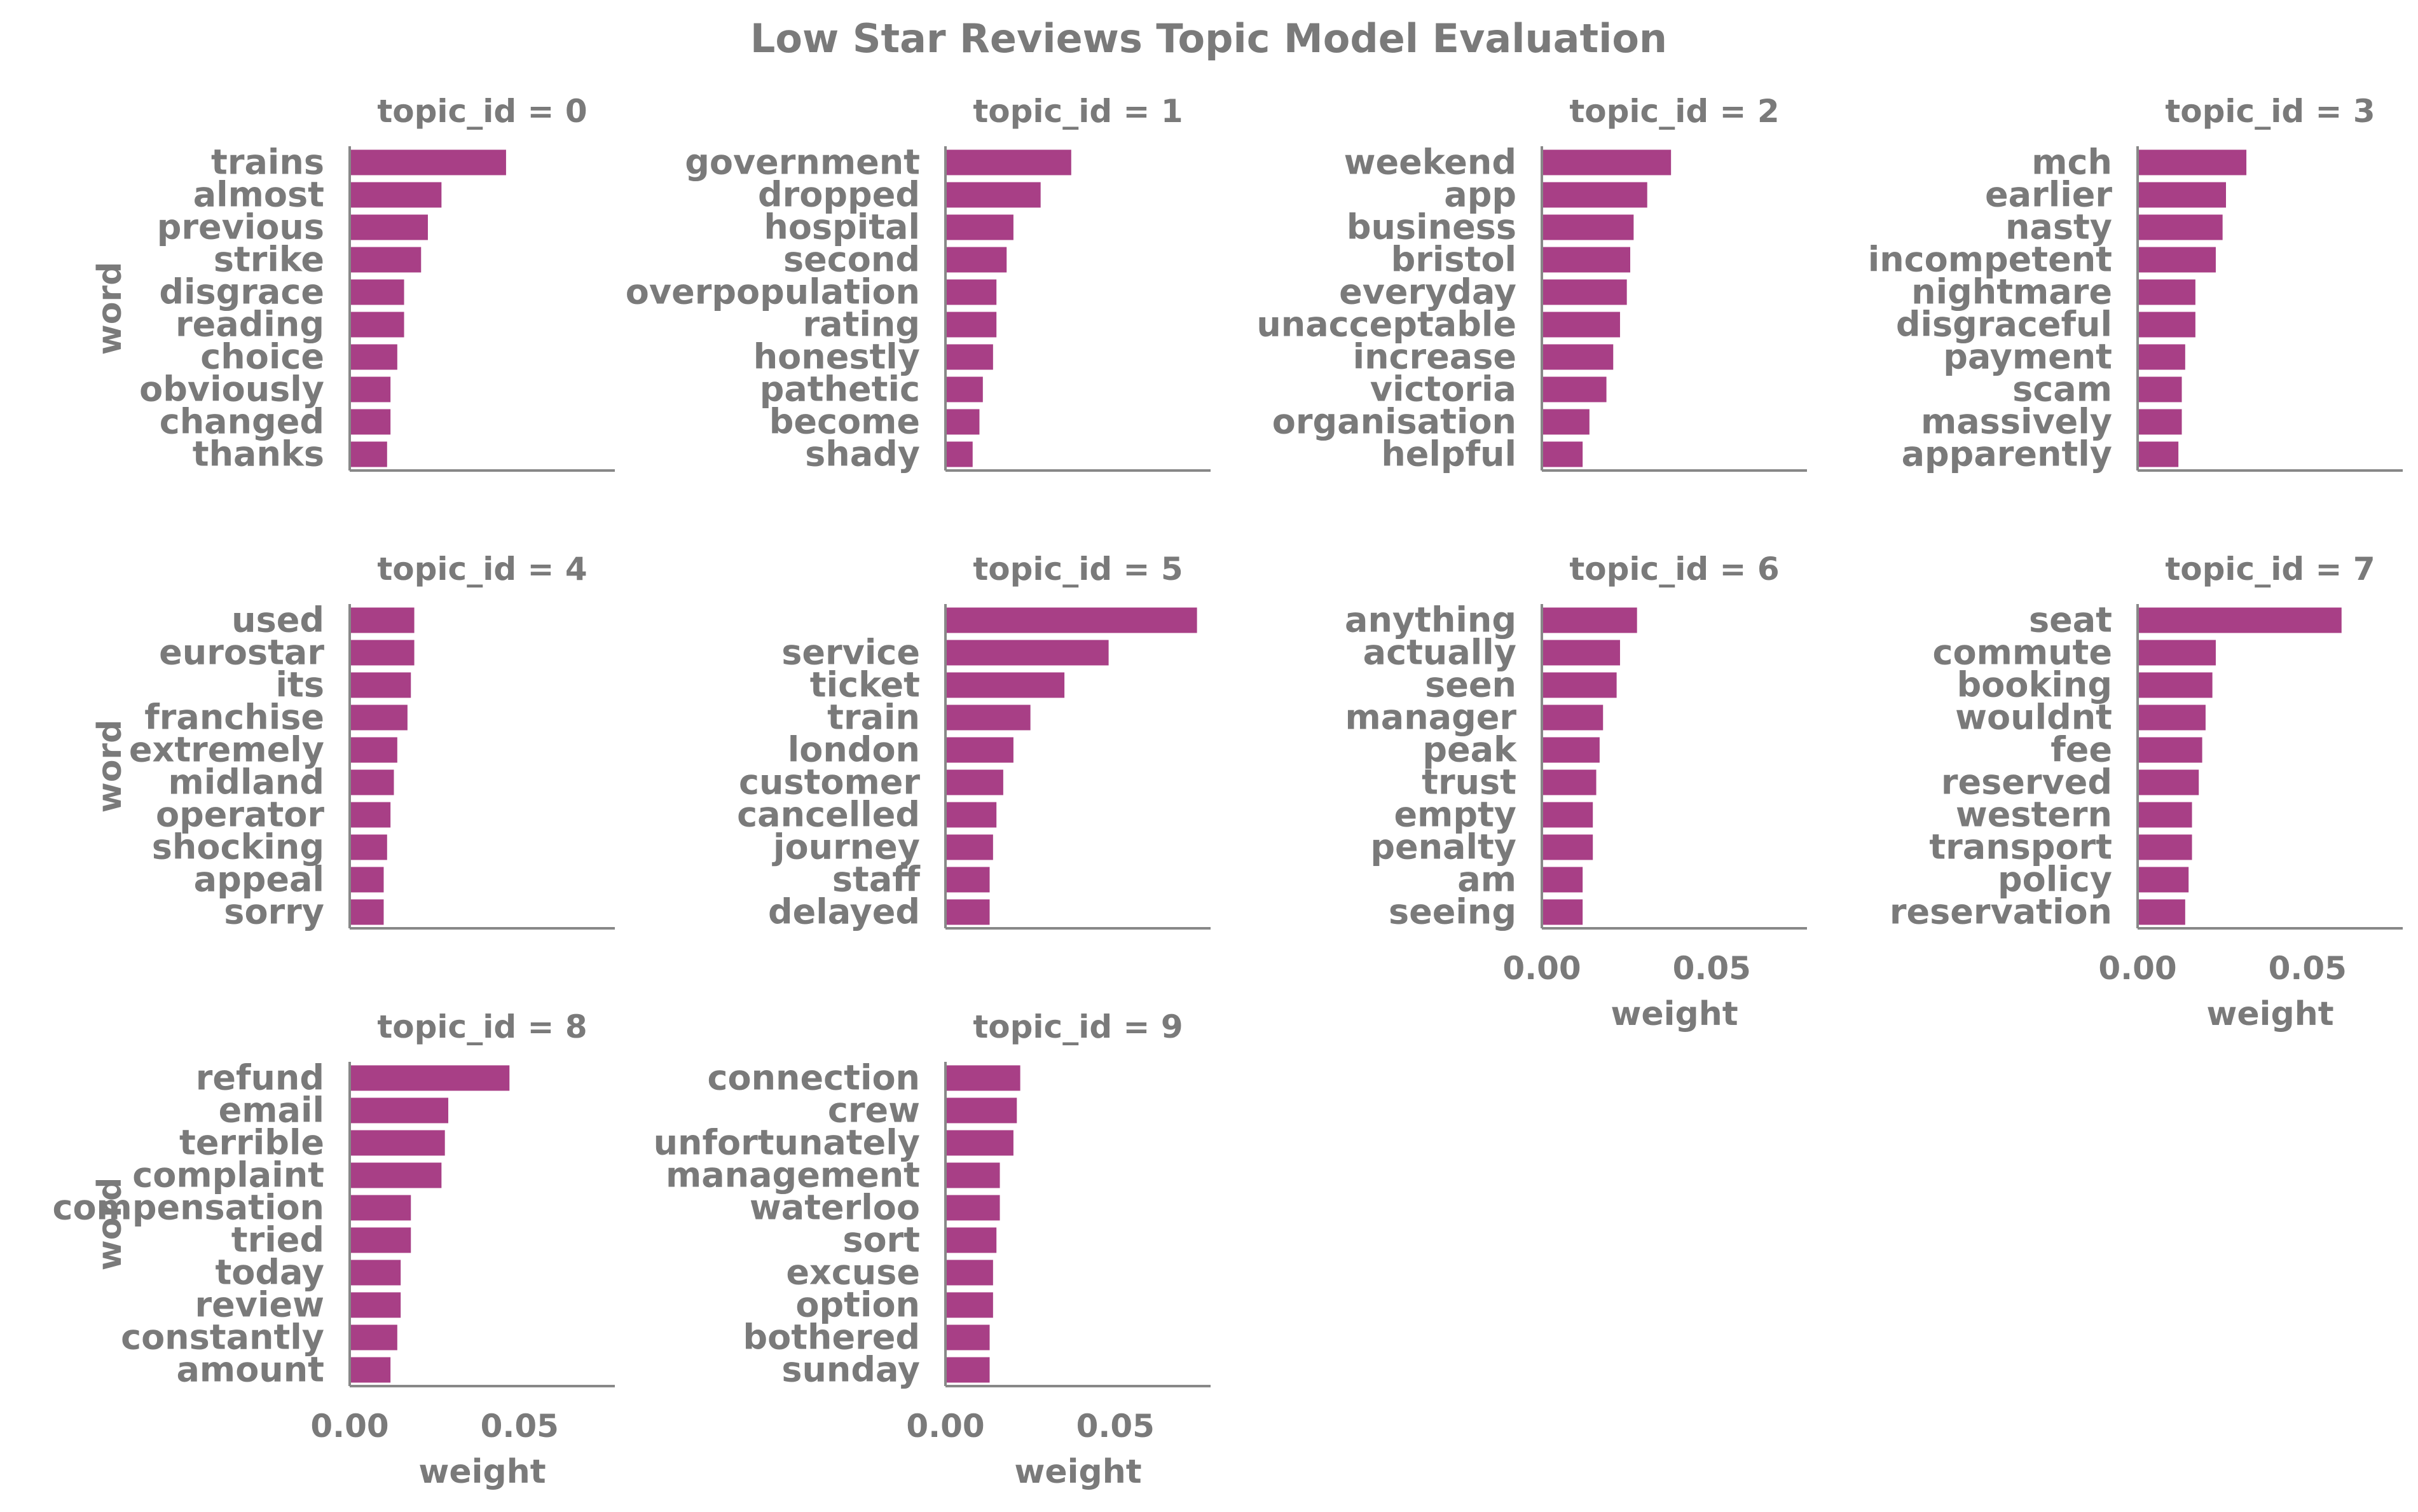  Describe the element at coordinates (2180, 227) in the screenshot. I see `bar-nasty` at that location.